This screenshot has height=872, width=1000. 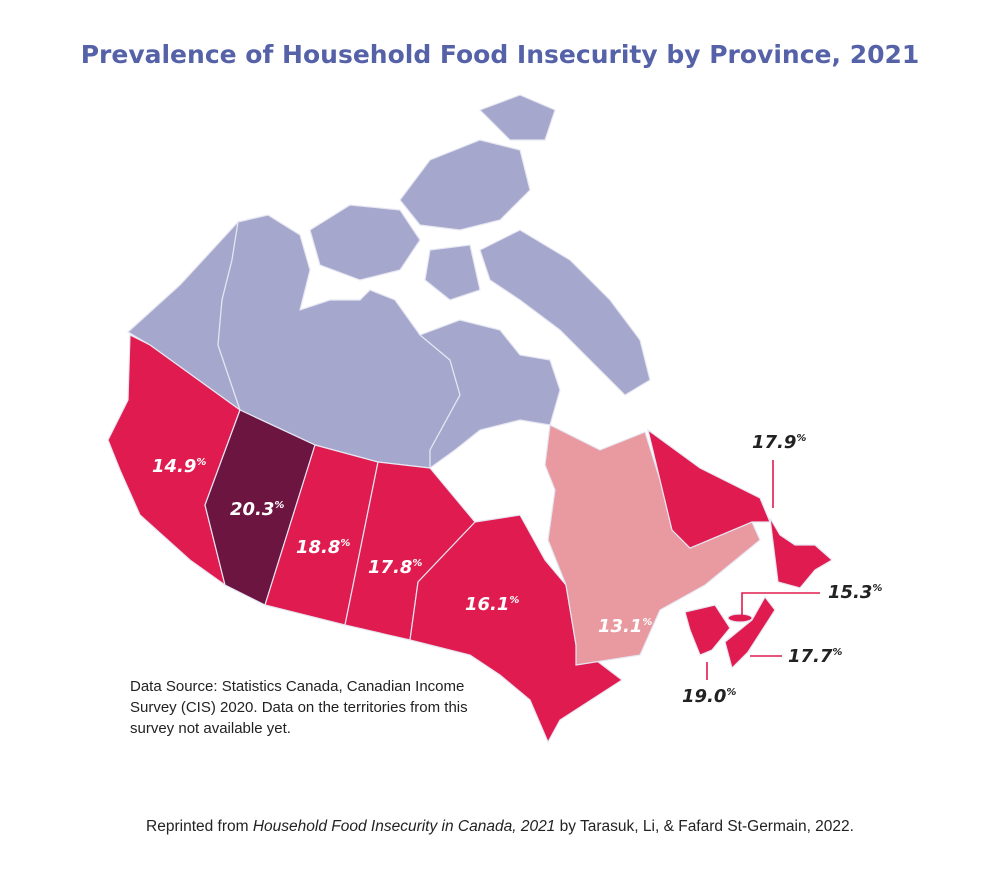 What do you see at coordinates (489, 394) in the screenshot?
I see `region-nunavut` at bounding box center [489, 394].